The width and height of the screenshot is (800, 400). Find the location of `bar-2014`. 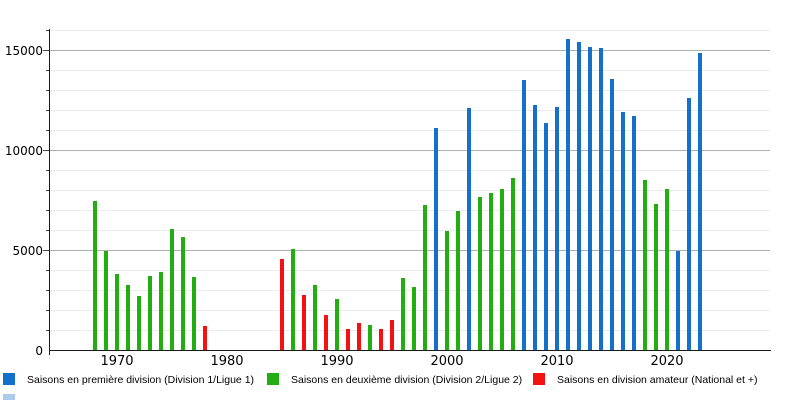

bar-2014 is located at coordinates (601, 199).